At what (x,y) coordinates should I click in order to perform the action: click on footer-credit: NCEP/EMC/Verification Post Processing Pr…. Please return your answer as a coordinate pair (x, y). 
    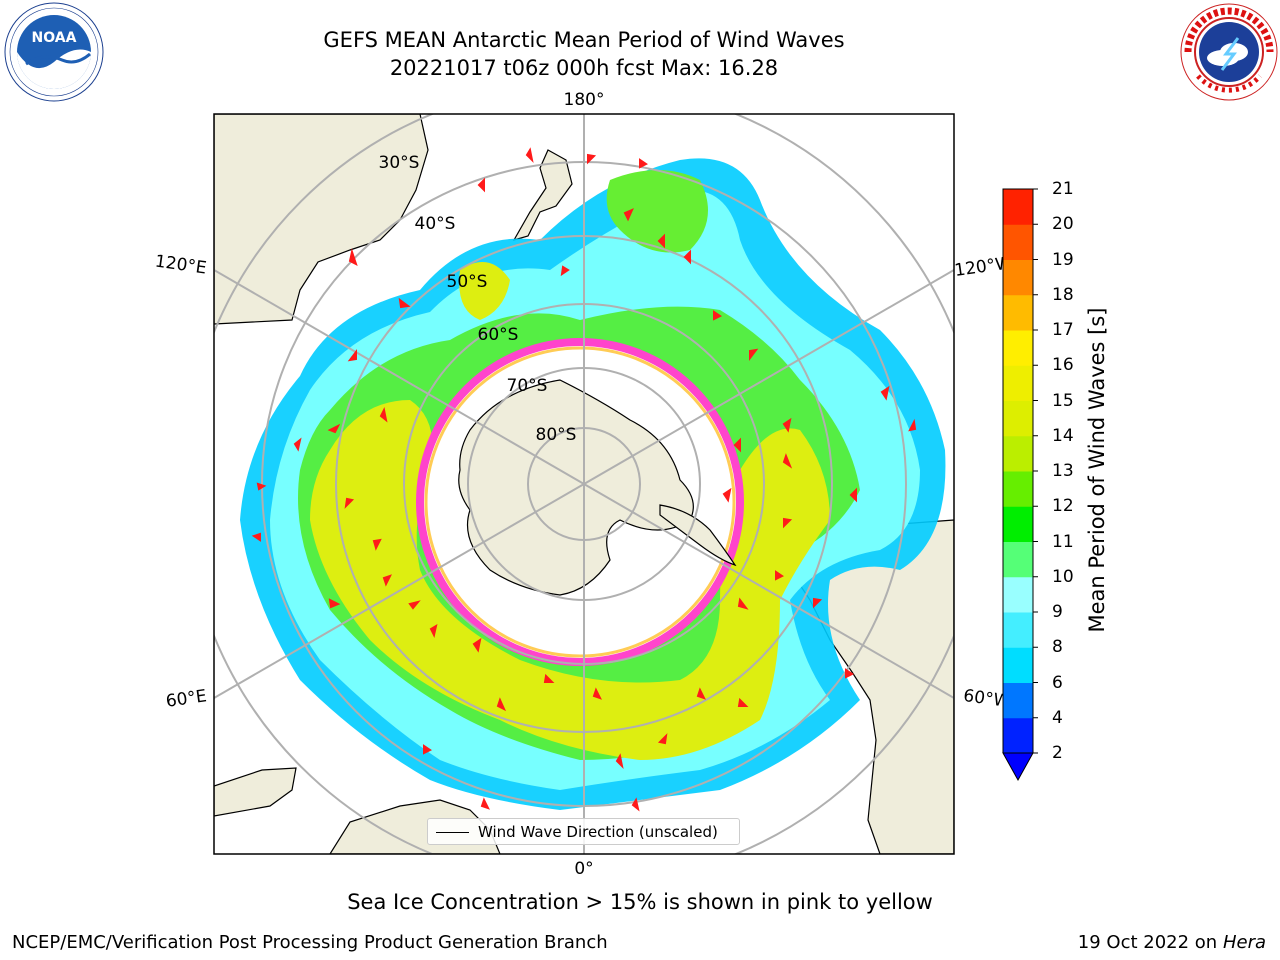
    Looking at the image, I should click on (310, 942).